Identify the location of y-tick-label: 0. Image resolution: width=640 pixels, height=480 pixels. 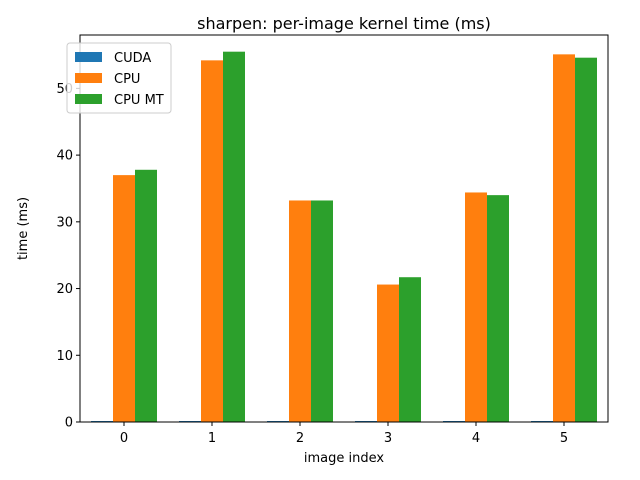
(69, 423).